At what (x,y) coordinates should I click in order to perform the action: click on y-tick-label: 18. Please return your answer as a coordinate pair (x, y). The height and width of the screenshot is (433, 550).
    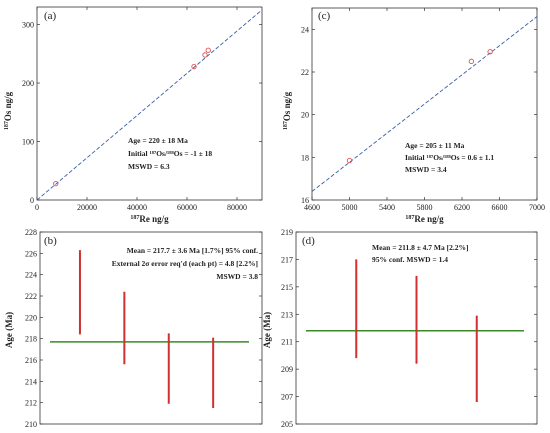
    Looking at the image, I should click on (305, 157).